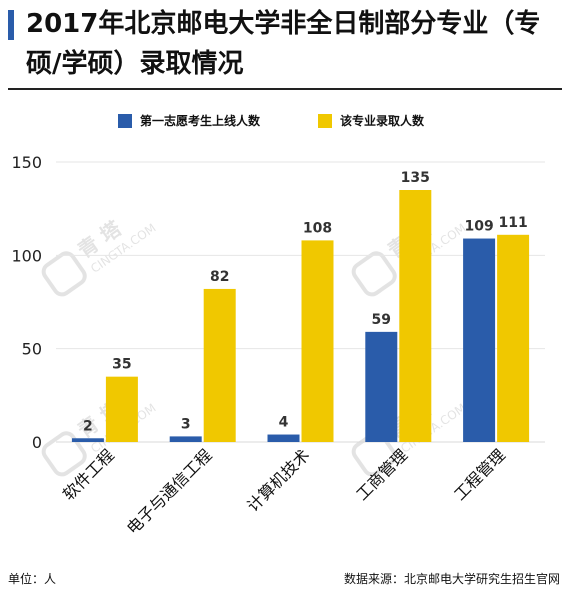 Image resolution: width=570 pixels, height=595 pixels. I want to click on y-tick-label: 150, so click(26, 162).